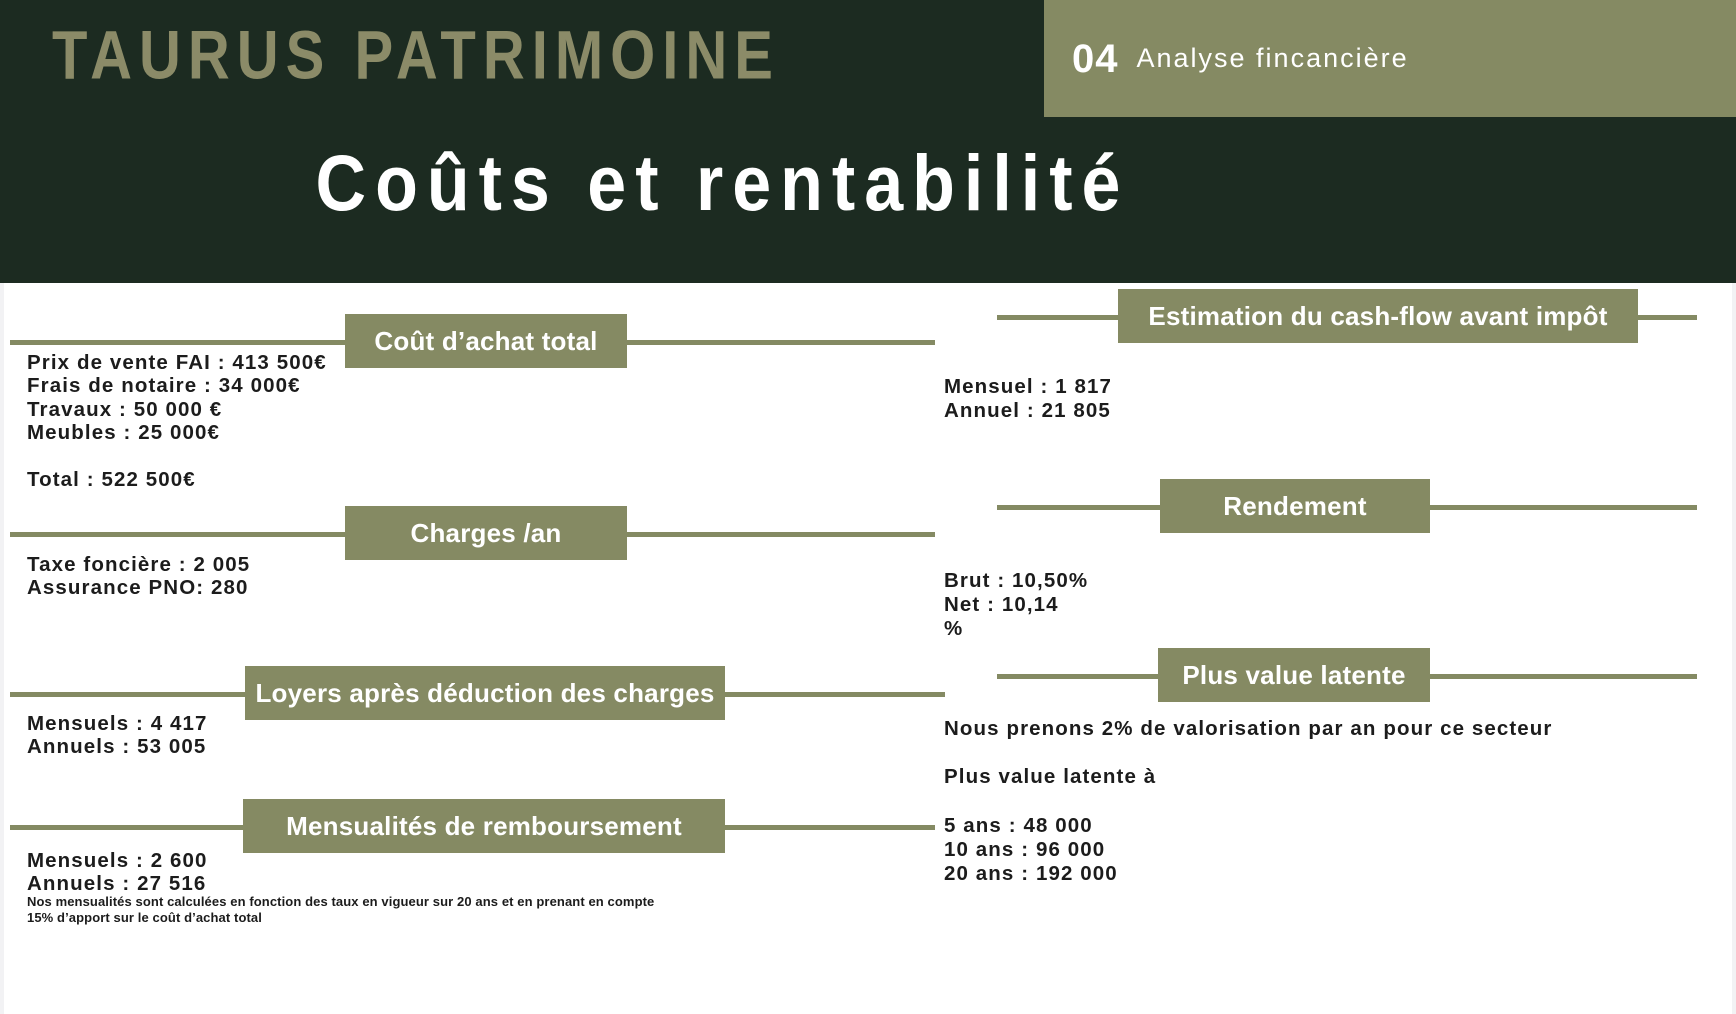  Describe the element at coordinates (117, 872) in the screenshot. I see `section-body-mensualites: Mensuels : 2 600 Annuels : 27 516` at that location.